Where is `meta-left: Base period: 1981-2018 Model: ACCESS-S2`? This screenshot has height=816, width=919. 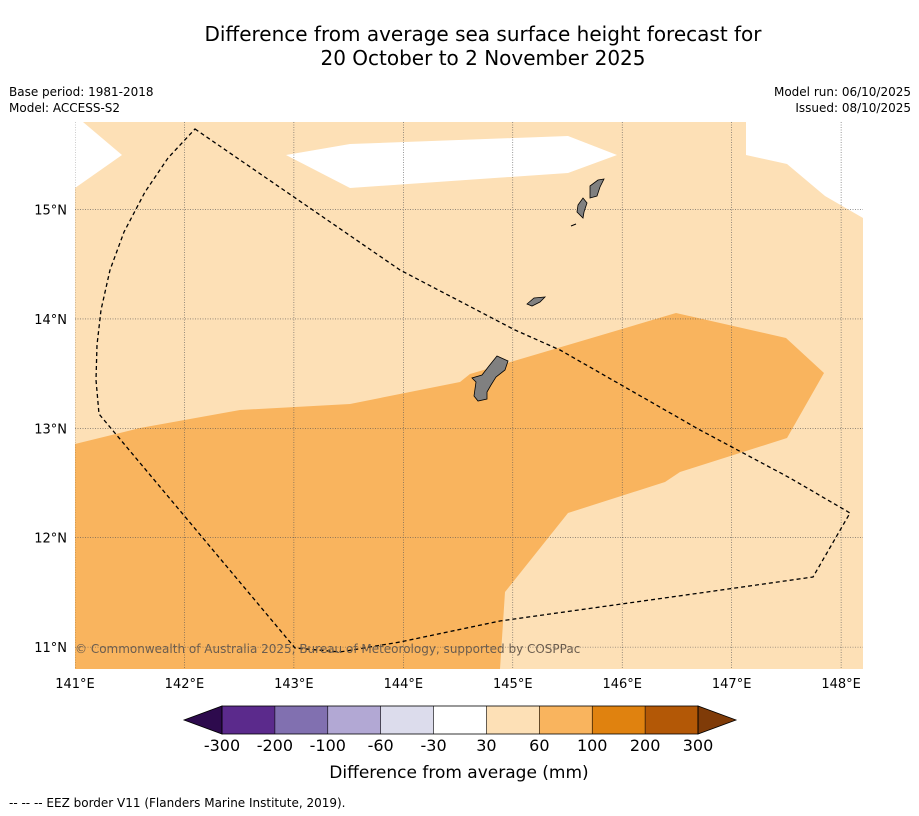 meta-left: Base period: 1981-2018 Model: ACCESS-S2 is located at coordinates (81, 100).